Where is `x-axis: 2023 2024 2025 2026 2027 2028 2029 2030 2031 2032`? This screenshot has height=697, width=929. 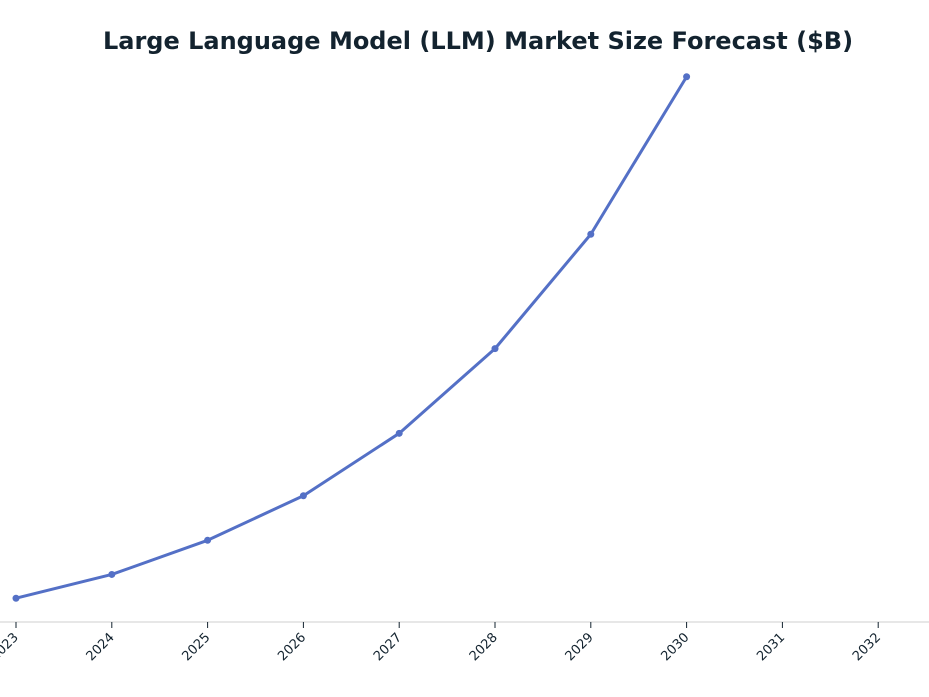 x-axis: 2023 2024 2025 2026 2027 2028 2029 2030 2031 2032 is located at coordinates (464, 642).